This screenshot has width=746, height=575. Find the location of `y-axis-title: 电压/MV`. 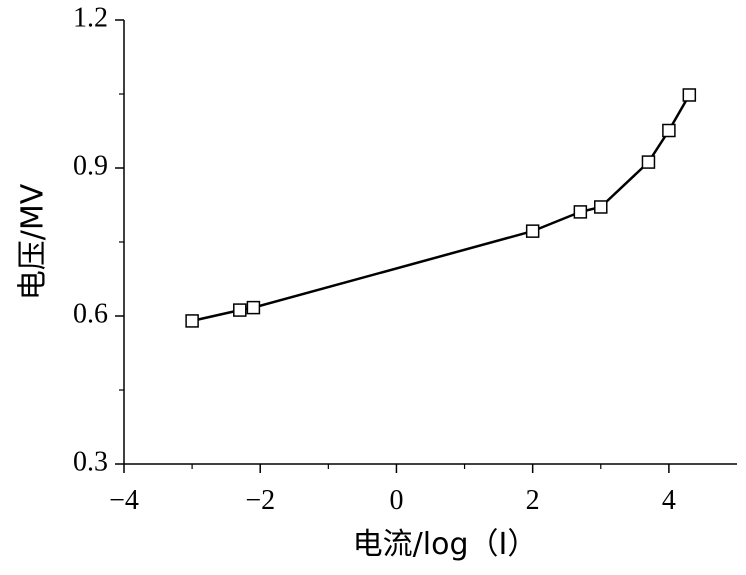

y-axis-title: 电压/MV is located at coordinates (33, 241).